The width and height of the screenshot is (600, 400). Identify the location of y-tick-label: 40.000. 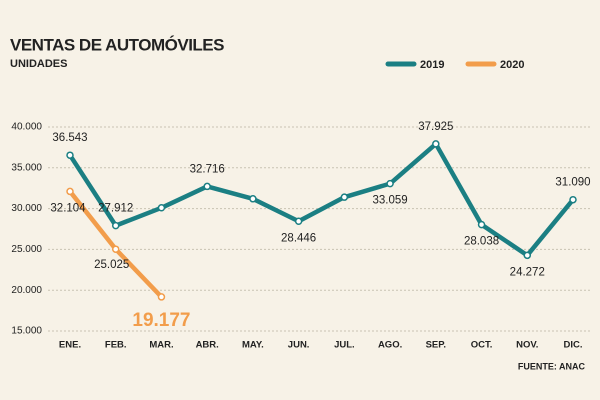
(26, 127).